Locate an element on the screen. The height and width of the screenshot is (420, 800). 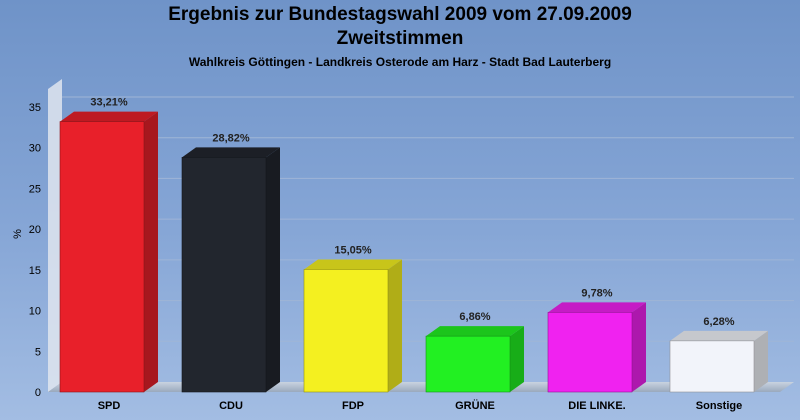
data-label: 6,28% is located at coordinates (718, 322).